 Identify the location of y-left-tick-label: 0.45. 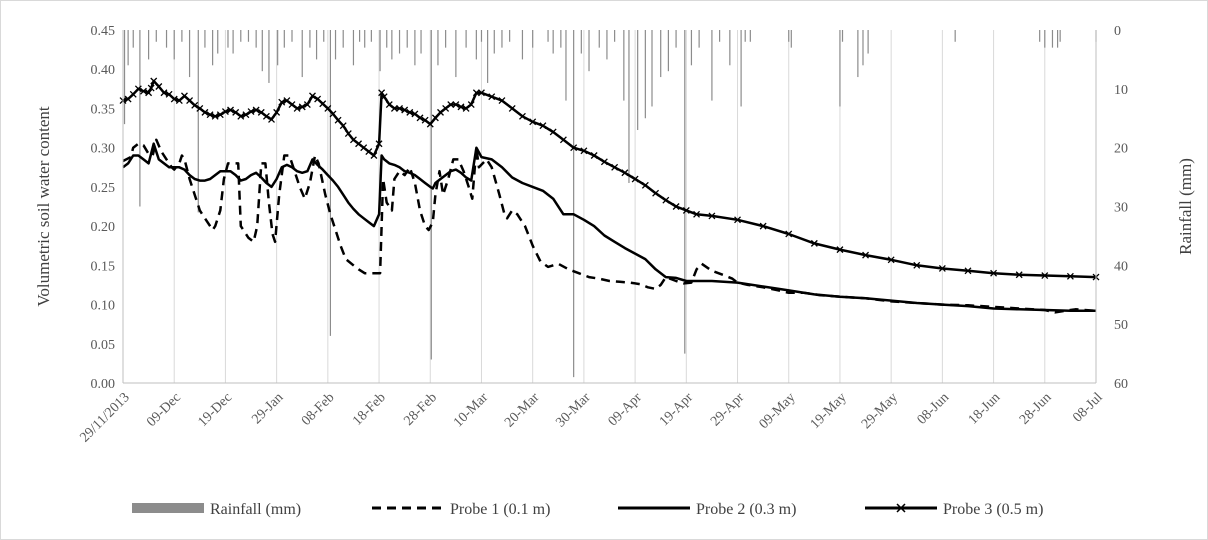
(103, 31).